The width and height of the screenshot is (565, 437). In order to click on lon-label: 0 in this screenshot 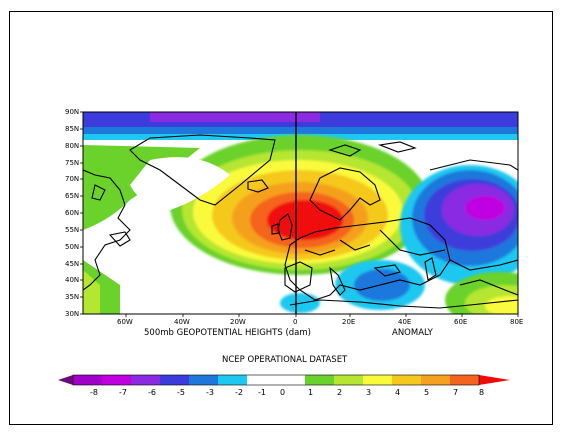, I will do `click(295, 322)`.